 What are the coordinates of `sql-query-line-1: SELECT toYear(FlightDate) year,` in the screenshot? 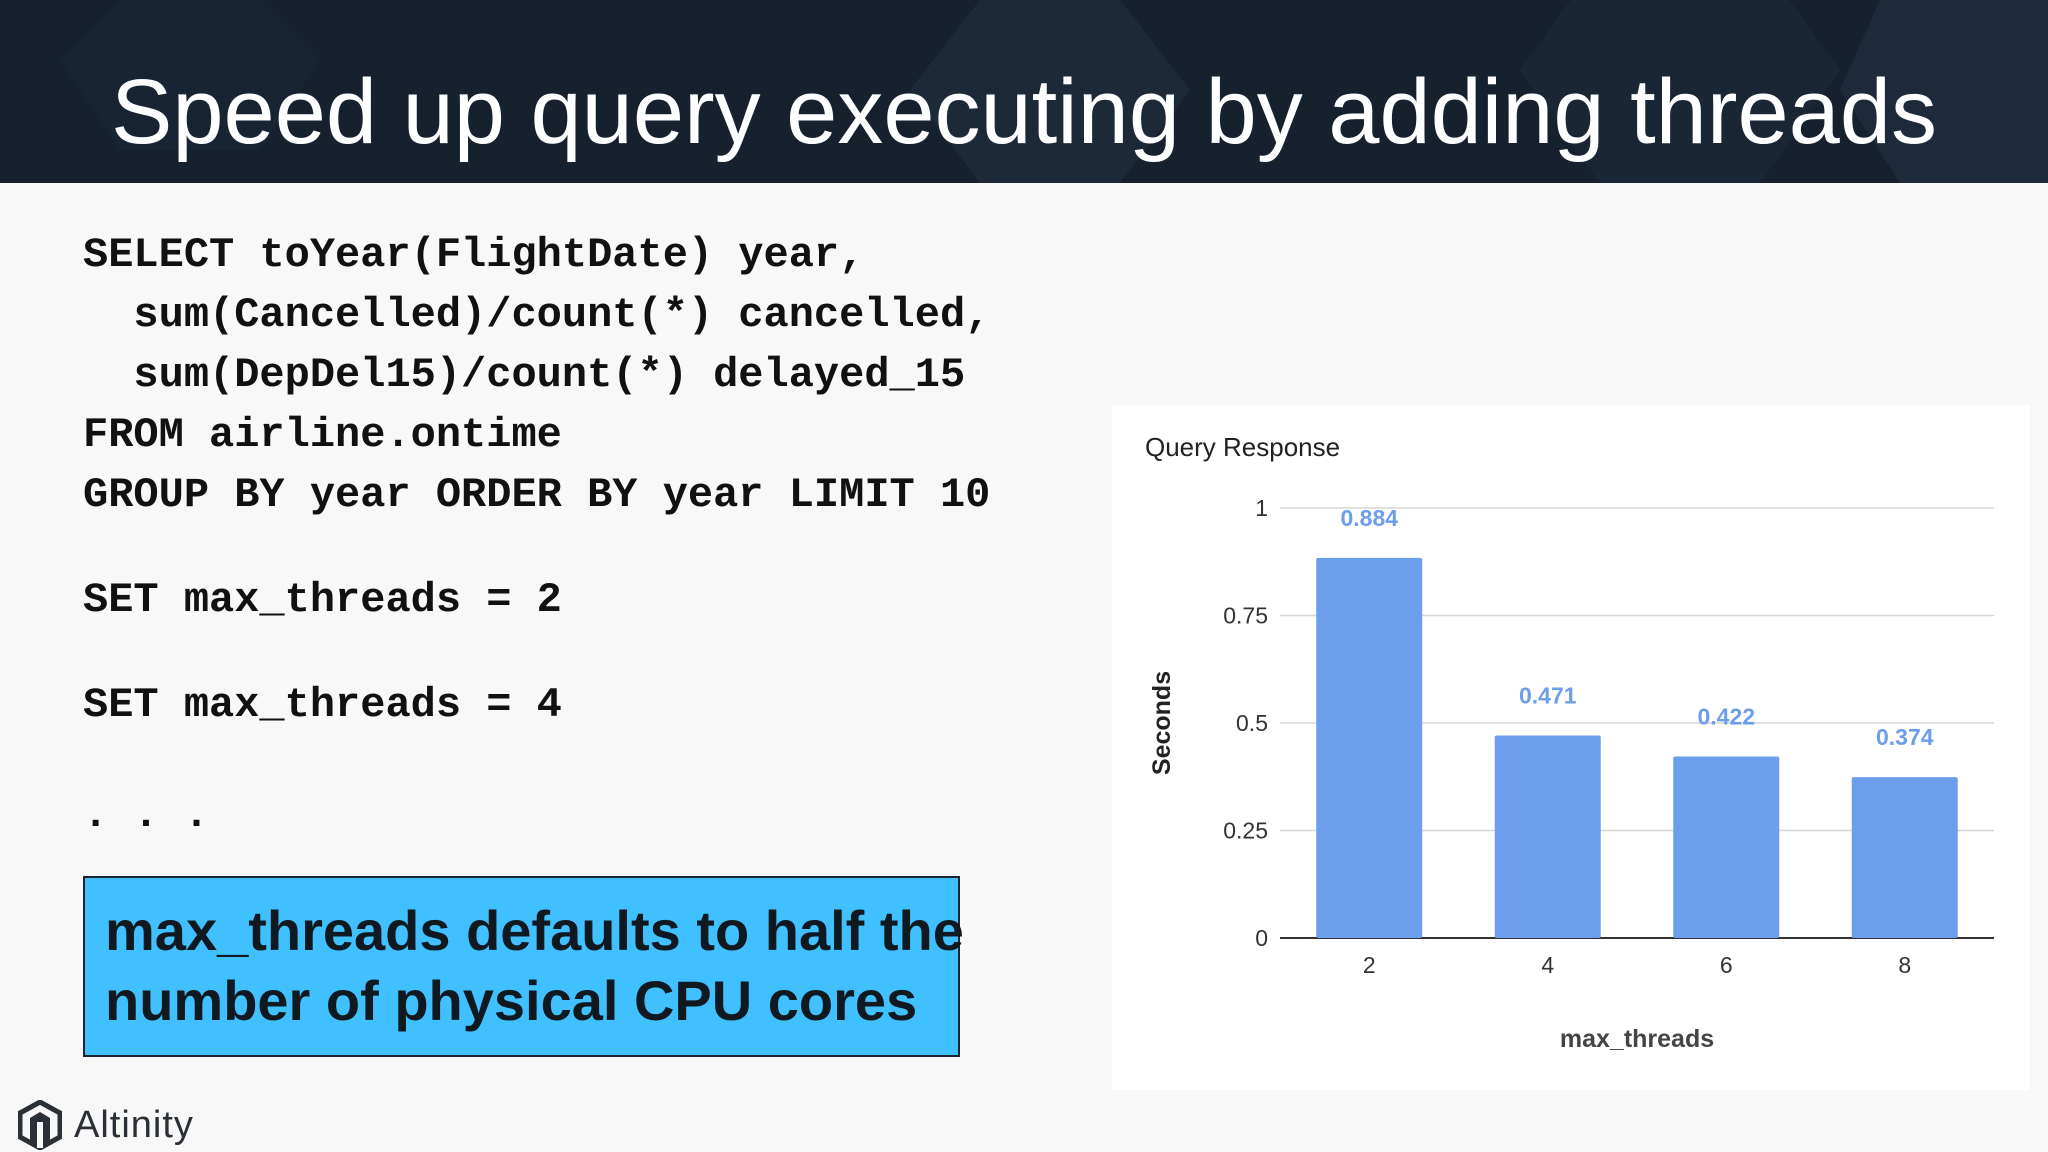 It's located at (474, 255).